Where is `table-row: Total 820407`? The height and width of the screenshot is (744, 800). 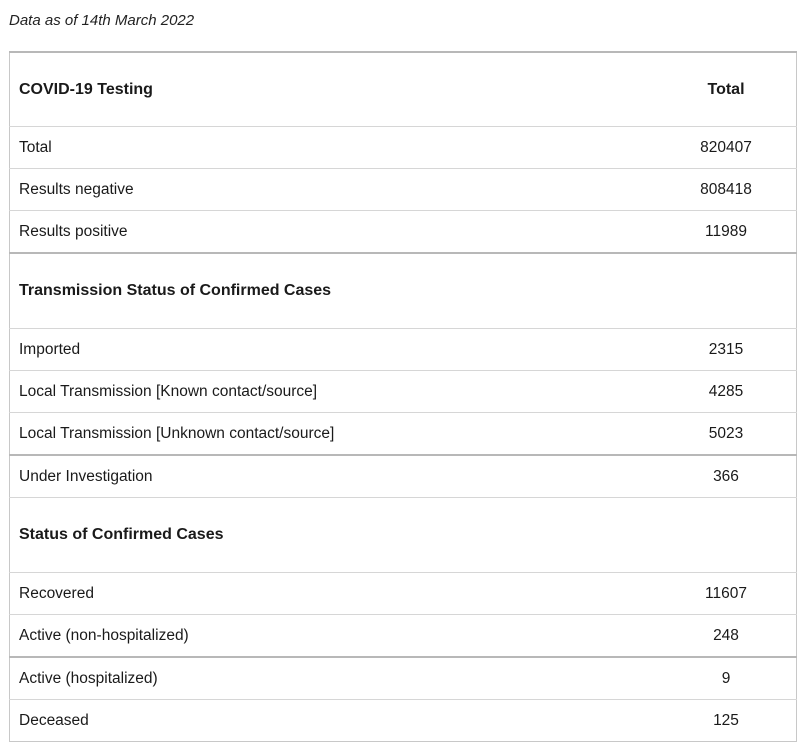 table-row: Total 820407 is located at coordinates (403, 147).